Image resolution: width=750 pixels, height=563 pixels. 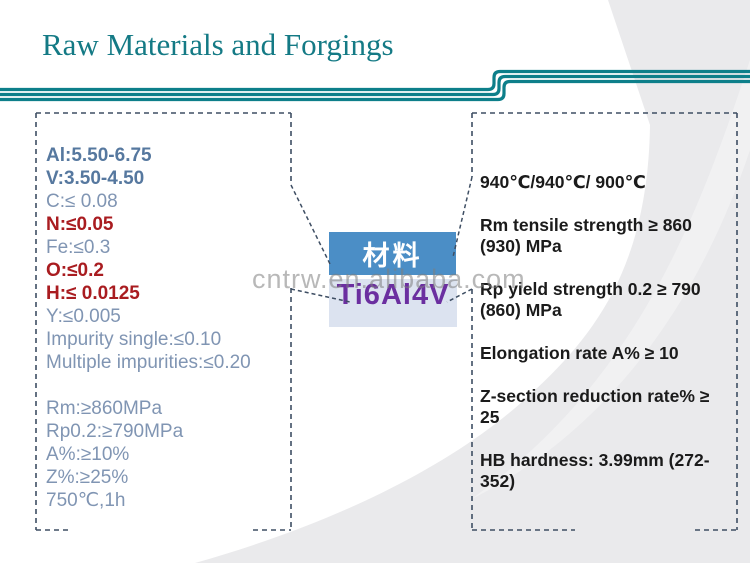 I want to click on alloy-name-box: Ti6Al4V, so click(x=393, y=303).